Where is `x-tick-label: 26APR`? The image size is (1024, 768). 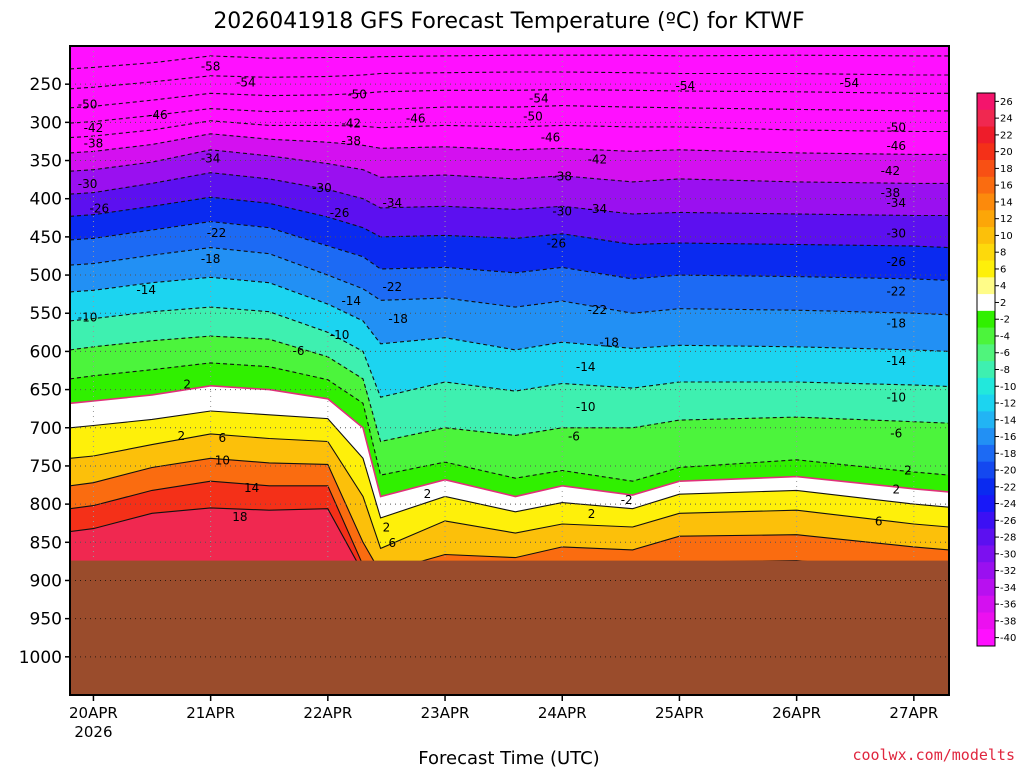
x-tick-label: 26APR is located at coordinates (796, 713).